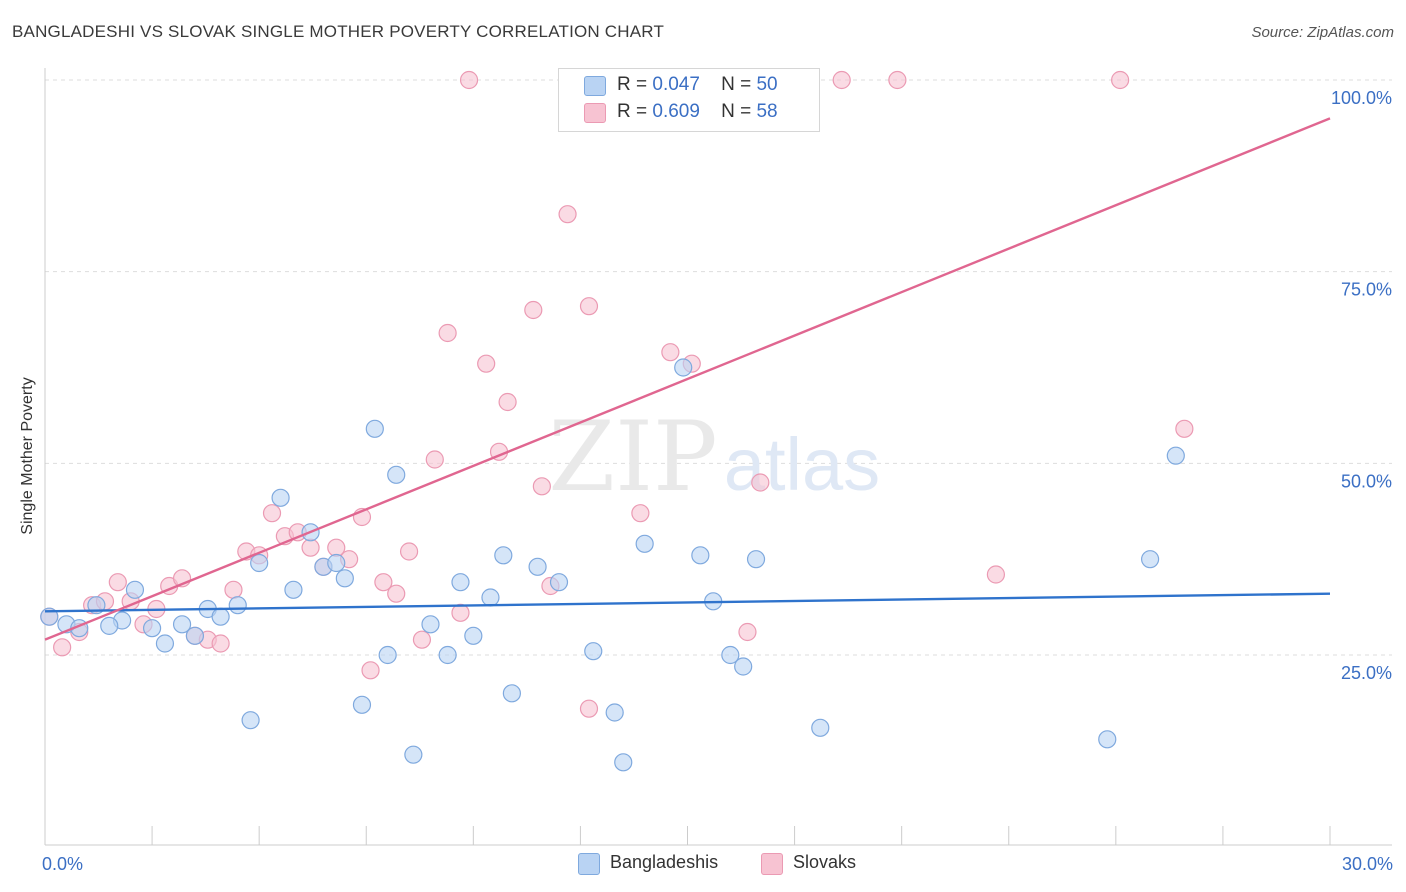 This screenshot has height=892, width=1406. Describe the element at coordinates (595, 113) in the screenshot. I see `legend-swatch-pink` at that location.